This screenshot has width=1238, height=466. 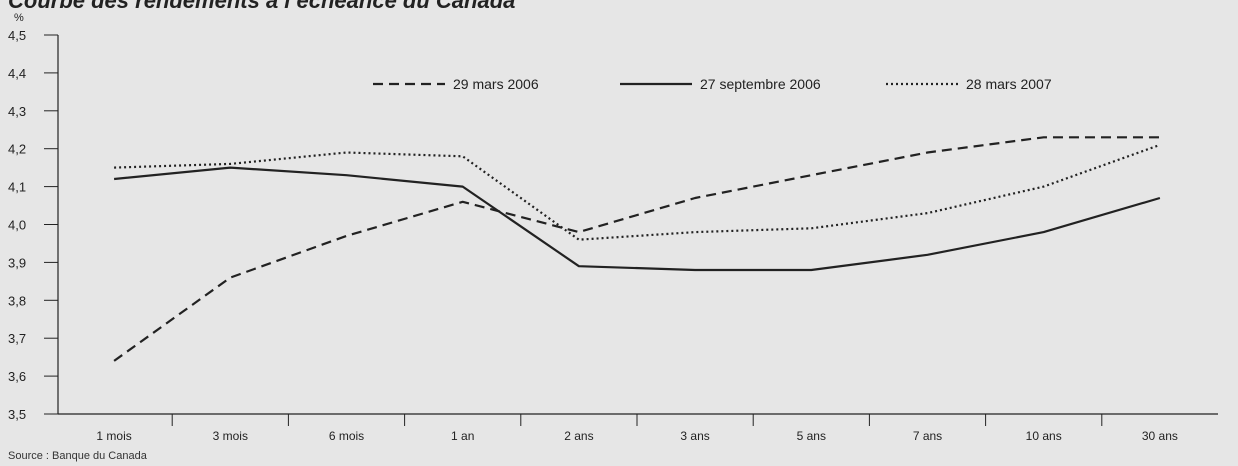 I want to click on y-tick-label: 3,5, so click(x=17, y=414).